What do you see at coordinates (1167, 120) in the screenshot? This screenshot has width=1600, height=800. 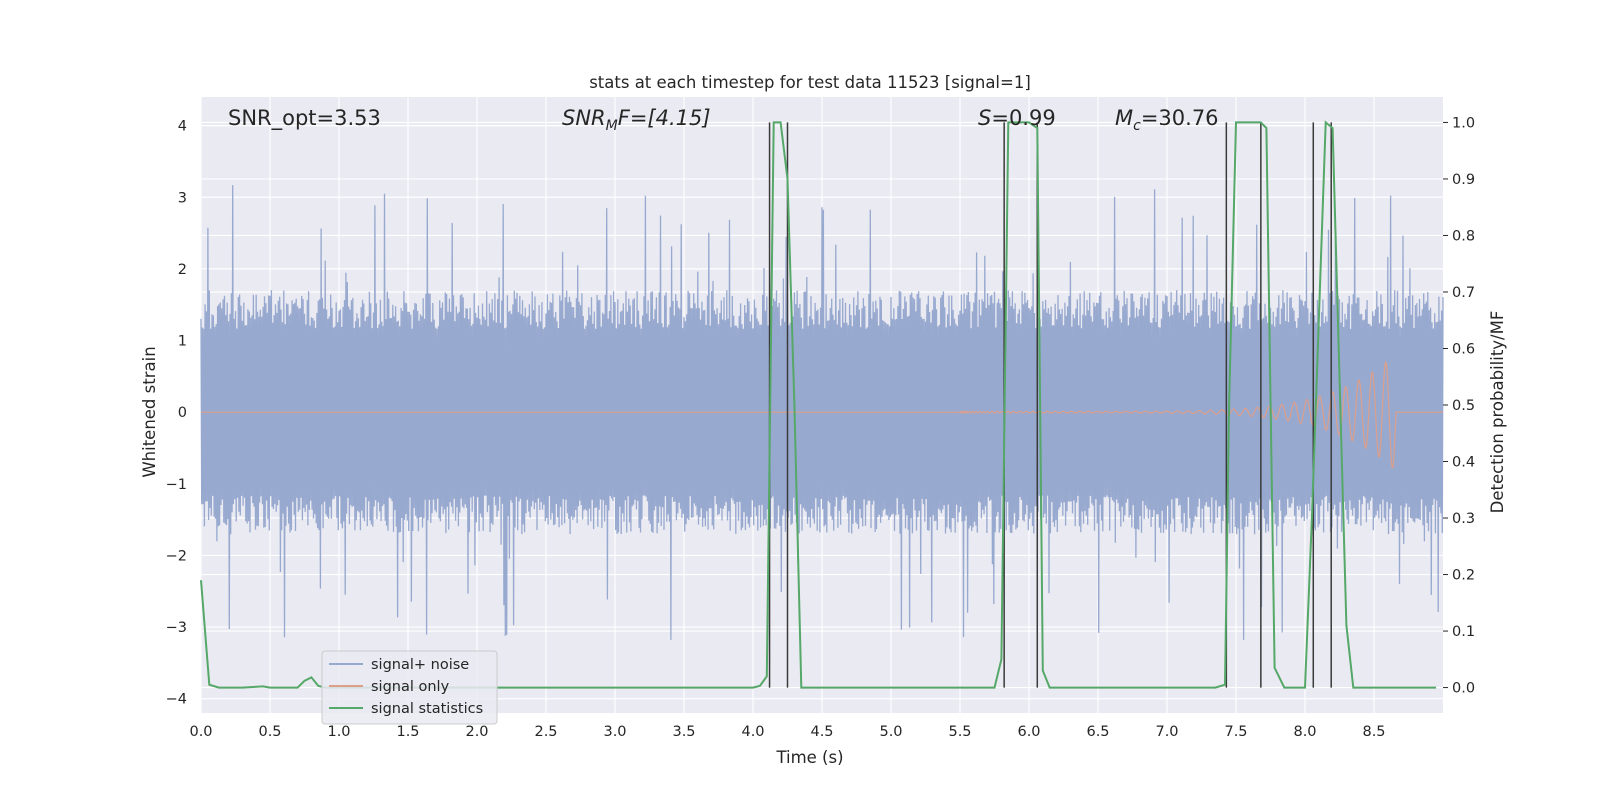 I see `mc-annotation: Mc=30.76` at bounding box center [1167, 120].